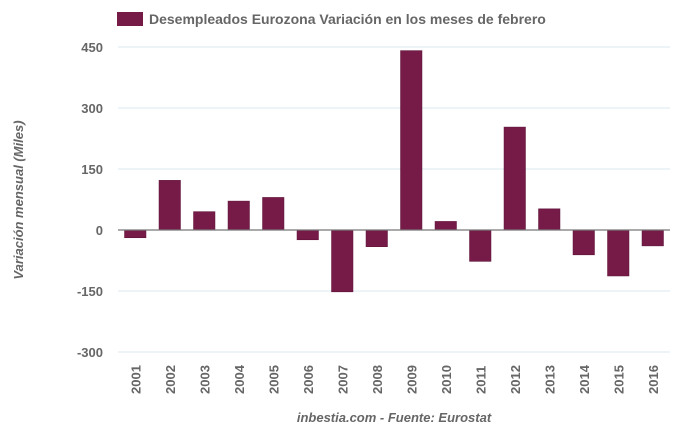  Describe the element at coordinates (618, 253) in the screenshot. I see `bar-2015` at that location.